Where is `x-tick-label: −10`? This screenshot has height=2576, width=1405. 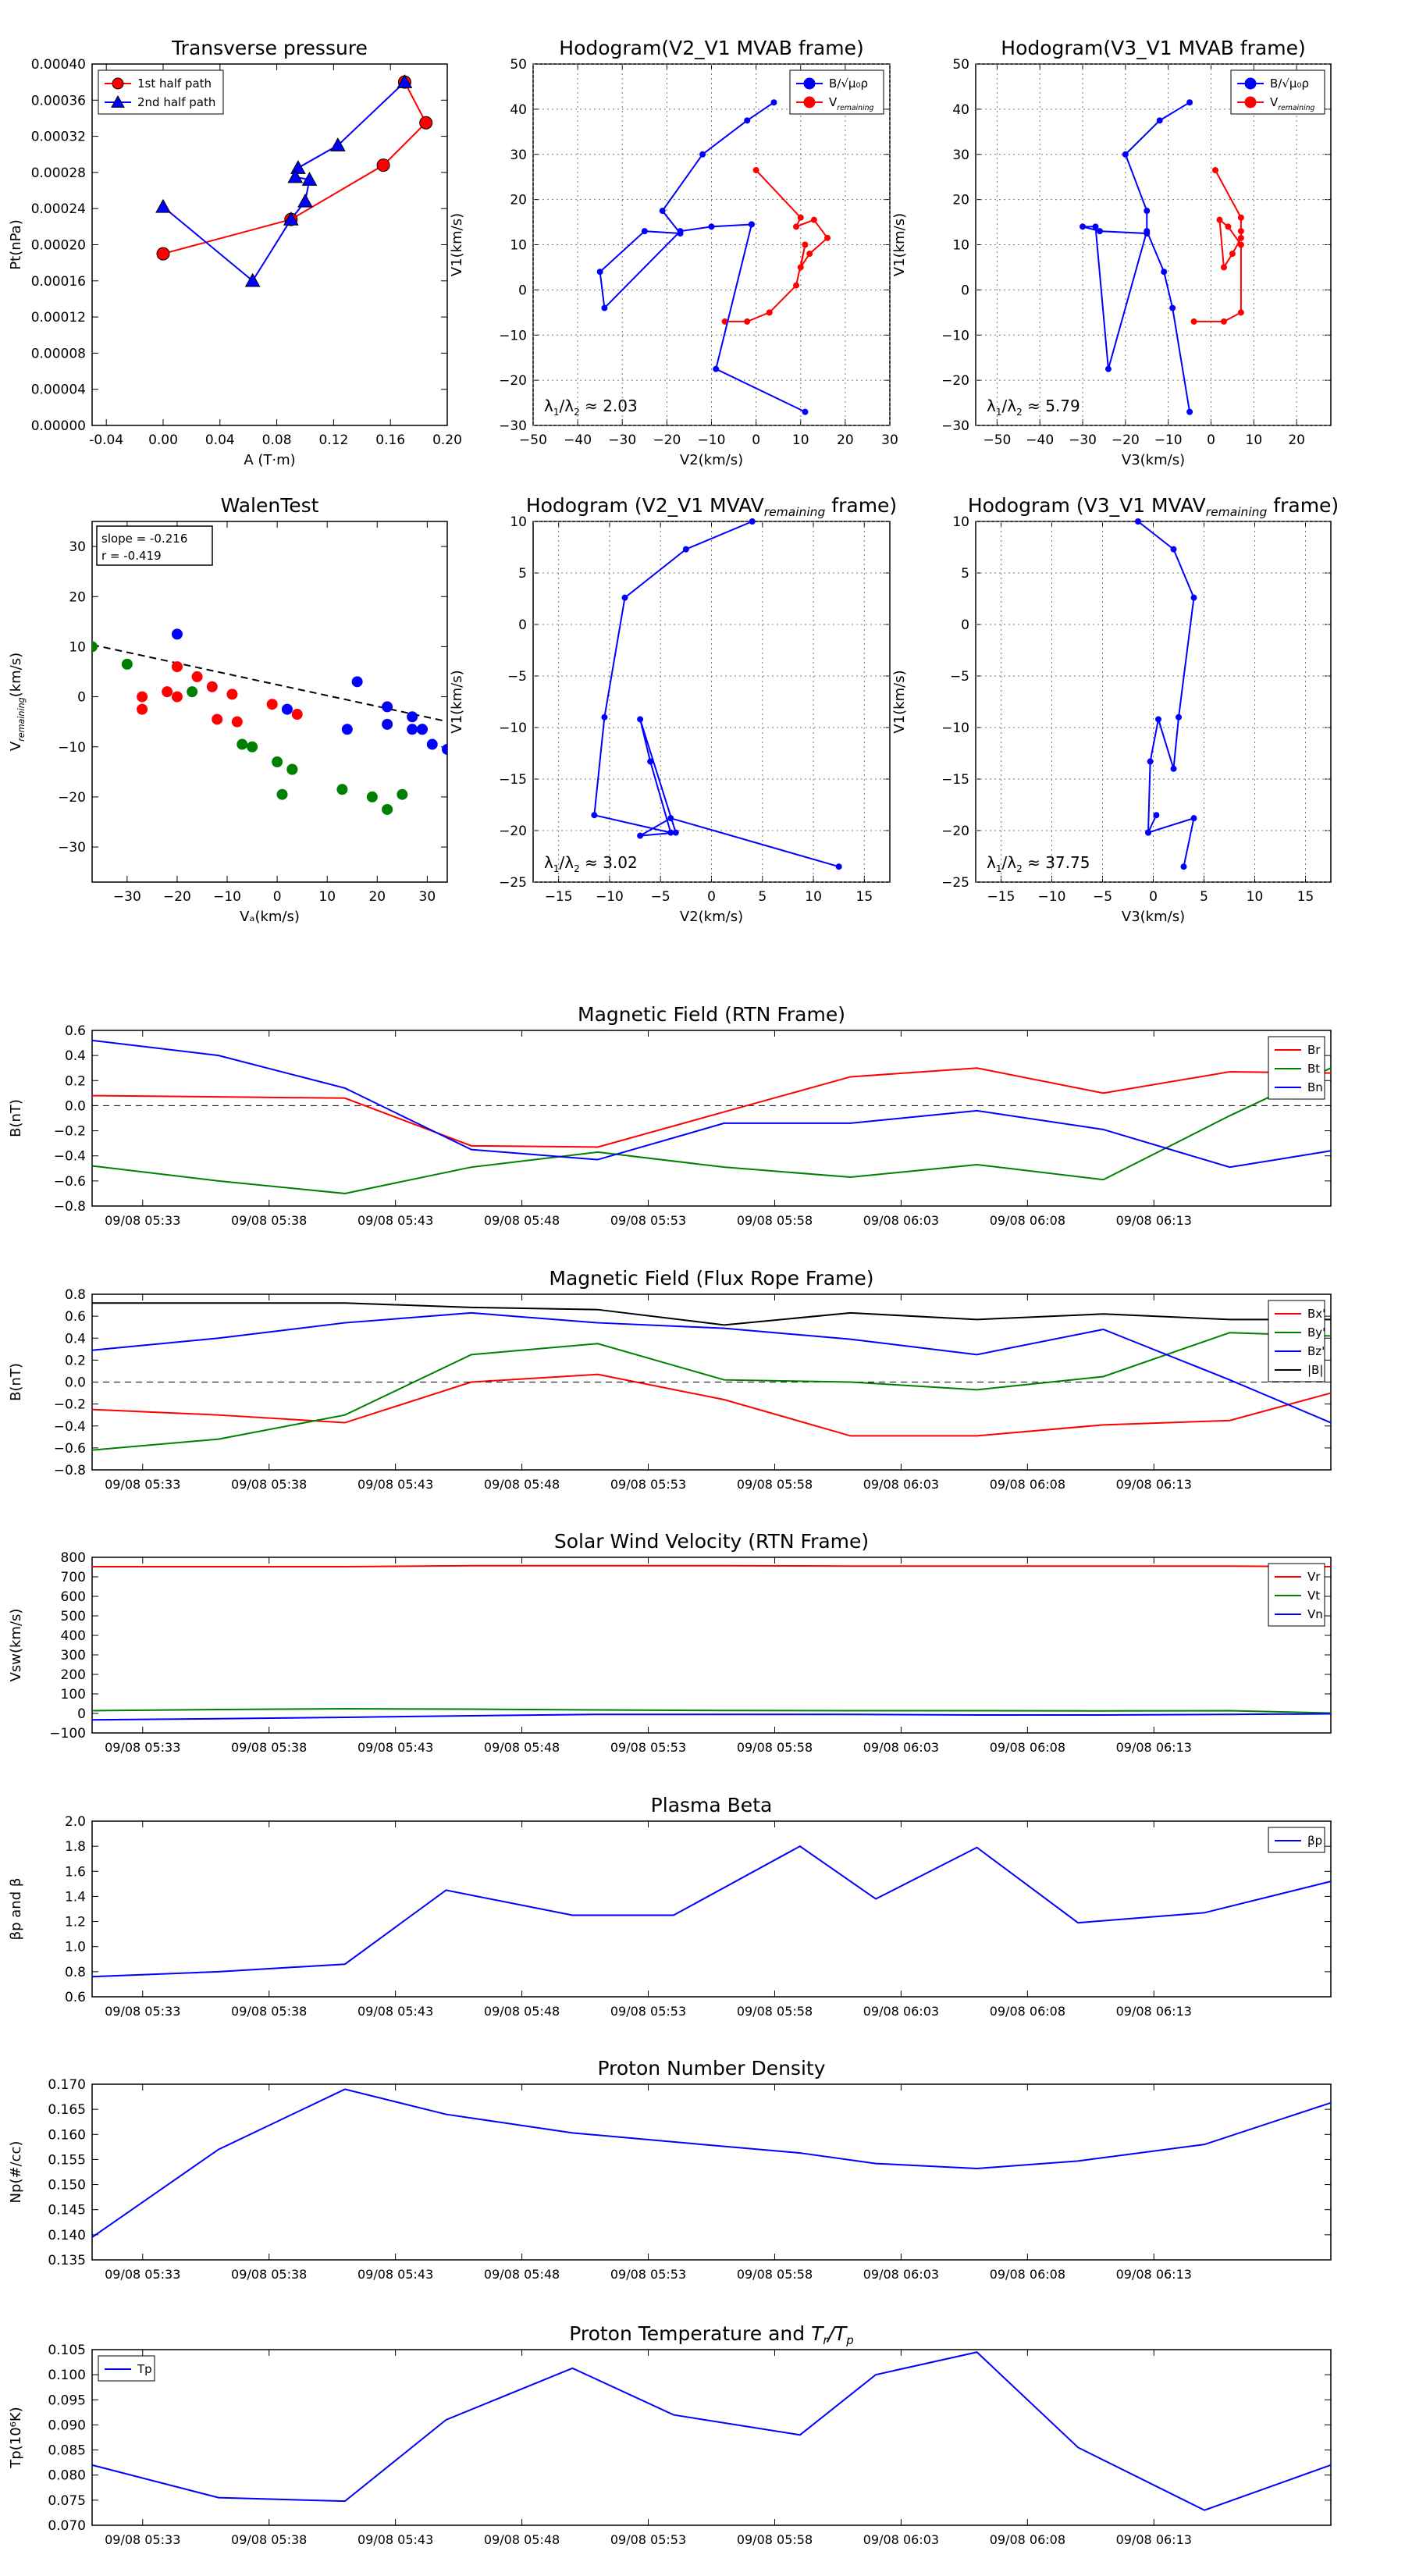
x-tick-label: −10 is located at coordinates (1052, 897).